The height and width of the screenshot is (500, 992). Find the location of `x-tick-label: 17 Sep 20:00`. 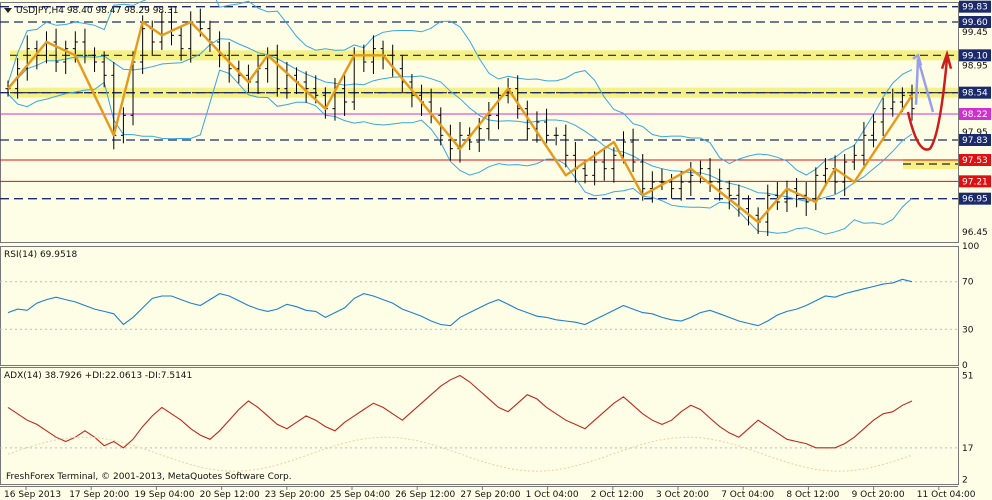

x-tick-label: 17 Sep 20:00 is located at coordinates (99, 495).